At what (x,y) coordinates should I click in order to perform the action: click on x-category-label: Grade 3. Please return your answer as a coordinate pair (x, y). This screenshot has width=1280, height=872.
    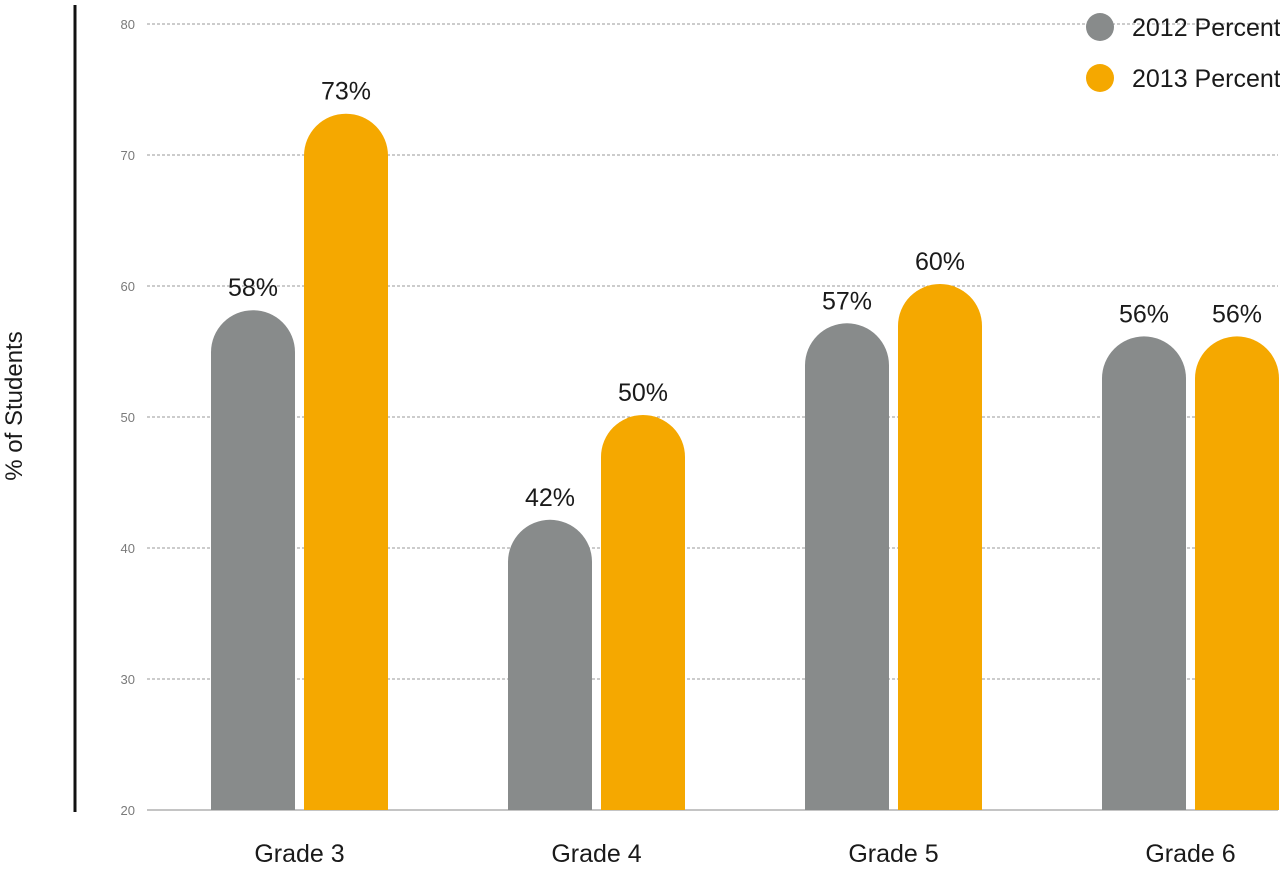
    Looking at the image, I should click on (299, 854).